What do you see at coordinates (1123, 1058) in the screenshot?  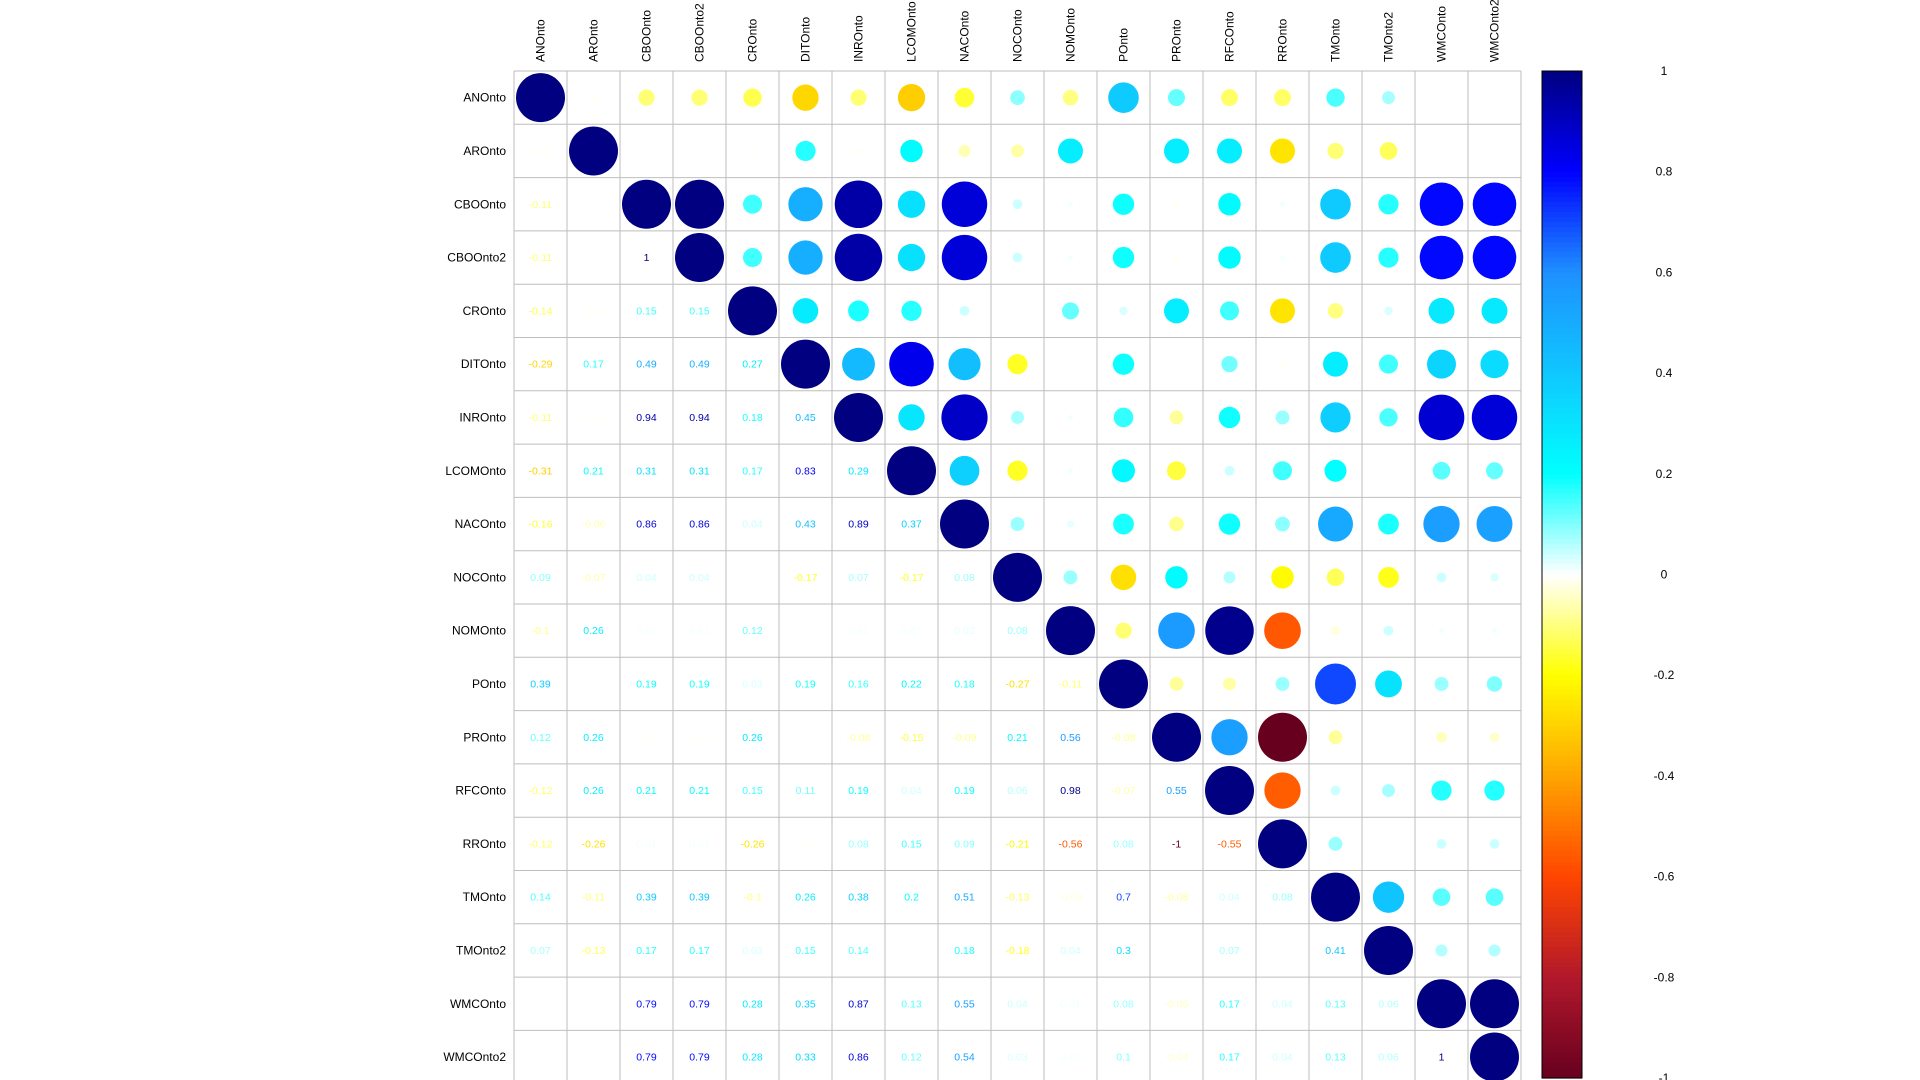 I see `corr-label-WMCOnto2-POnto: 0.1` at bounding box center [1123, 1058].